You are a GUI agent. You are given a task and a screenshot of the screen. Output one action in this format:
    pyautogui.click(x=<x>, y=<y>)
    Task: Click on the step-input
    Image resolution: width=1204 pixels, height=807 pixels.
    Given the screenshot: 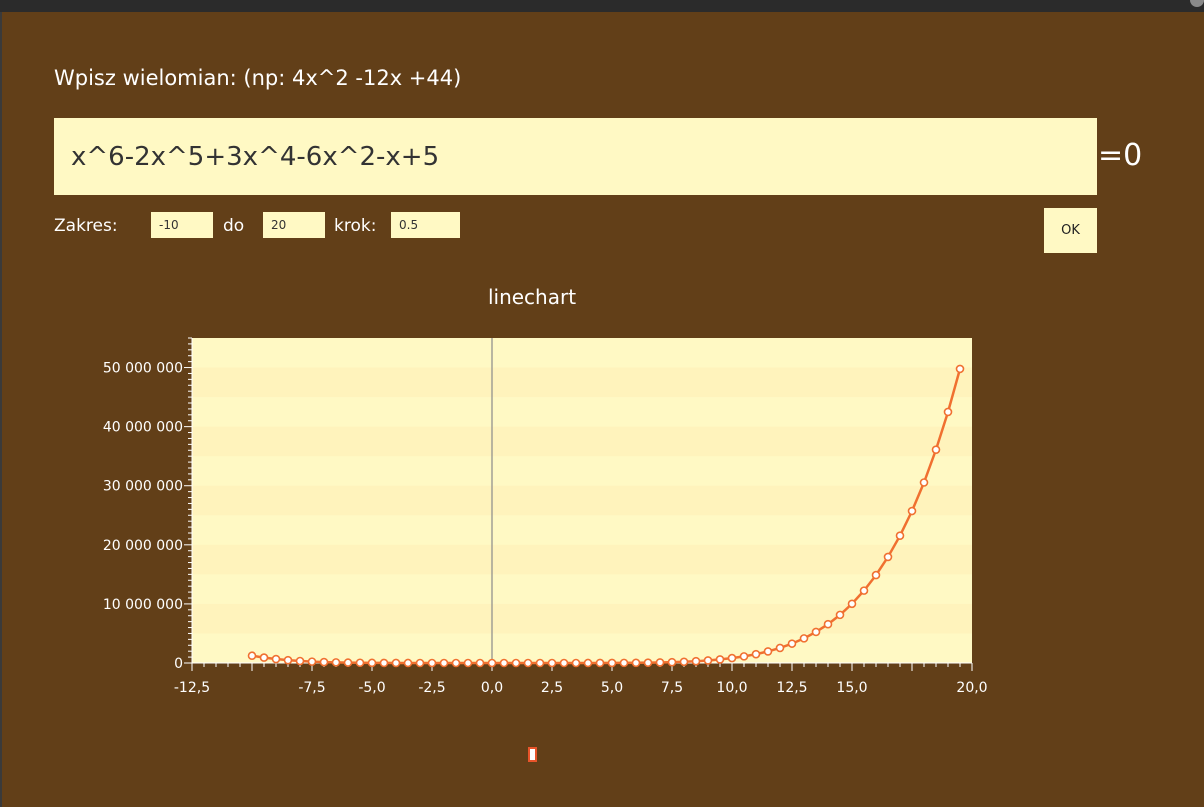 What is the action you would take?
    pyautogui.click(x=425, y=225)
    